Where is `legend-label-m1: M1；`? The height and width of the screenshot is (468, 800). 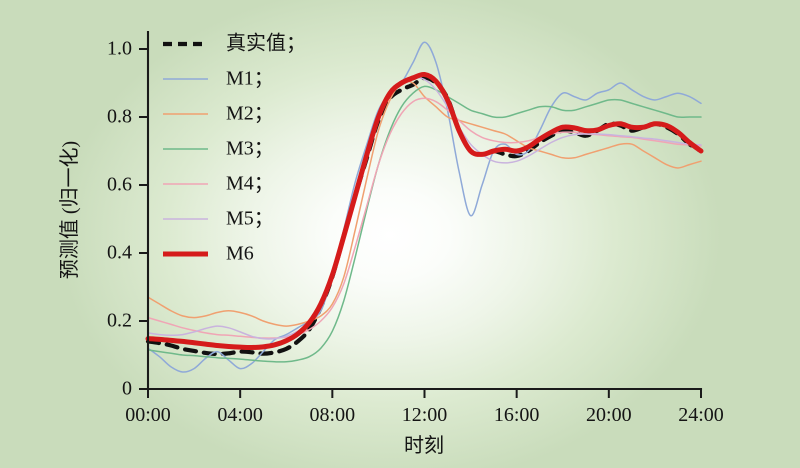
legend-label-m1: M1； is located at coordinates (250, 79).